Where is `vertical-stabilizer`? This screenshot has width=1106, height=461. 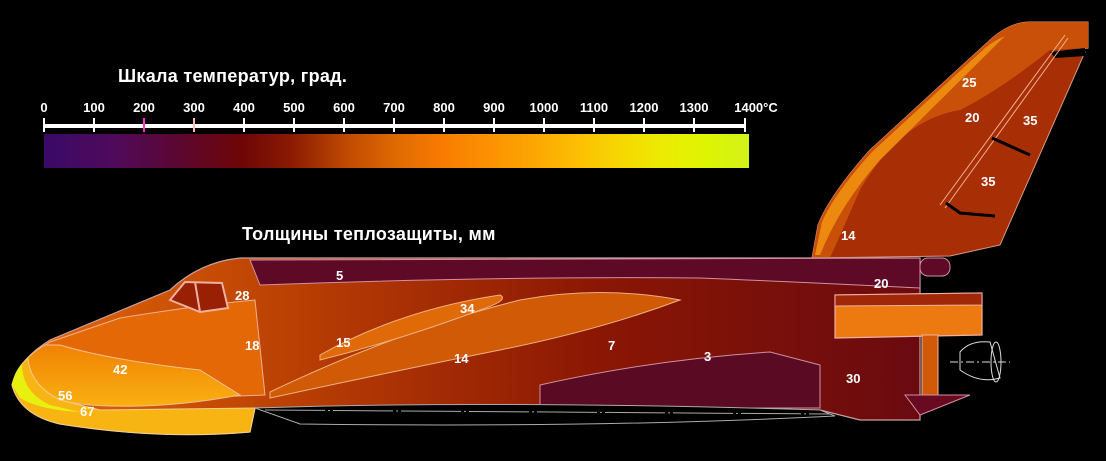
vertical-stabilizer is located at coordinates (950, 140).